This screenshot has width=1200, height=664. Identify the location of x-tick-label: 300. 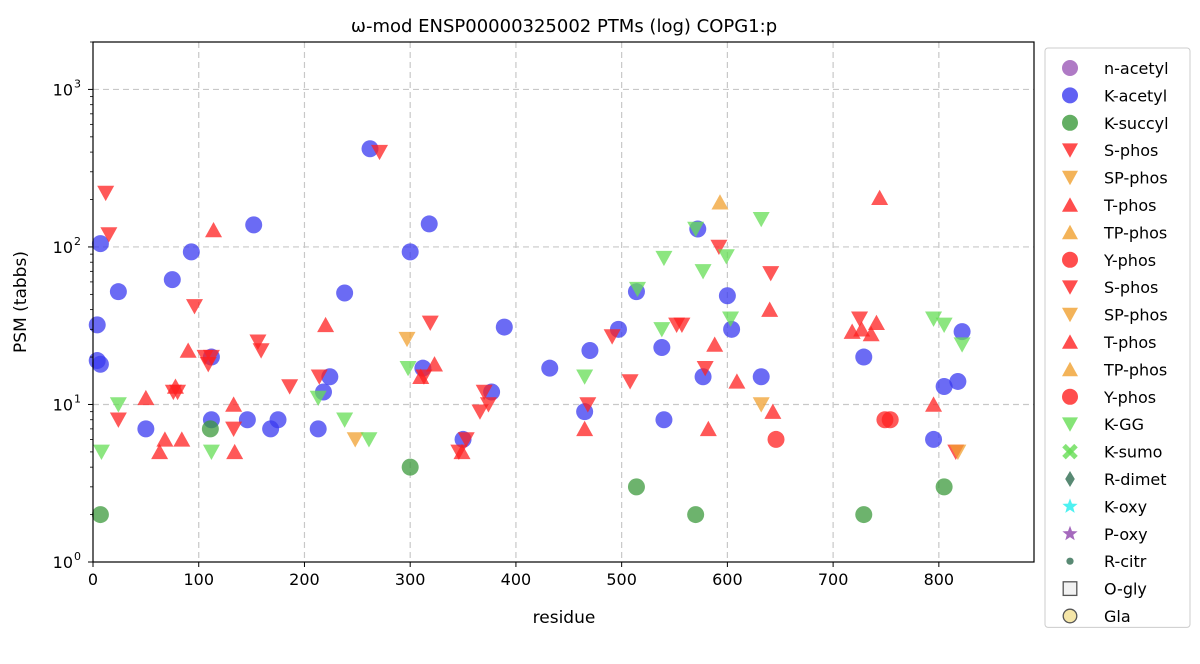
(410, 579).